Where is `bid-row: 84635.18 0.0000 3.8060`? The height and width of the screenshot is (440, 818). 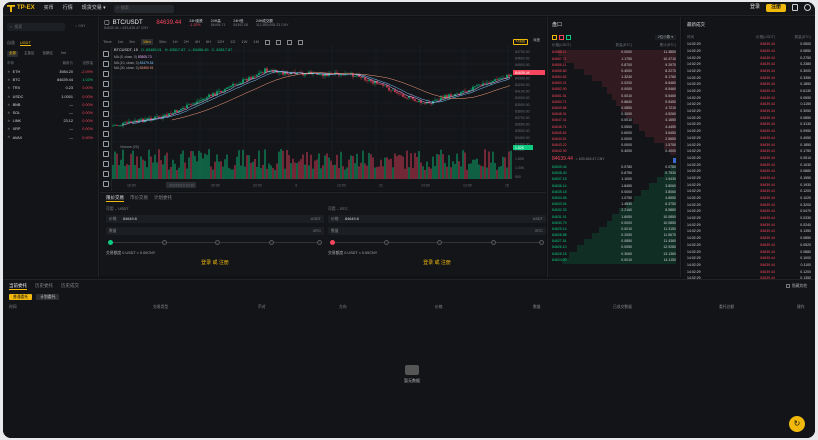 bid-row: 84635.18 0.0000 3.8060 is located at coordinates (614, 192).